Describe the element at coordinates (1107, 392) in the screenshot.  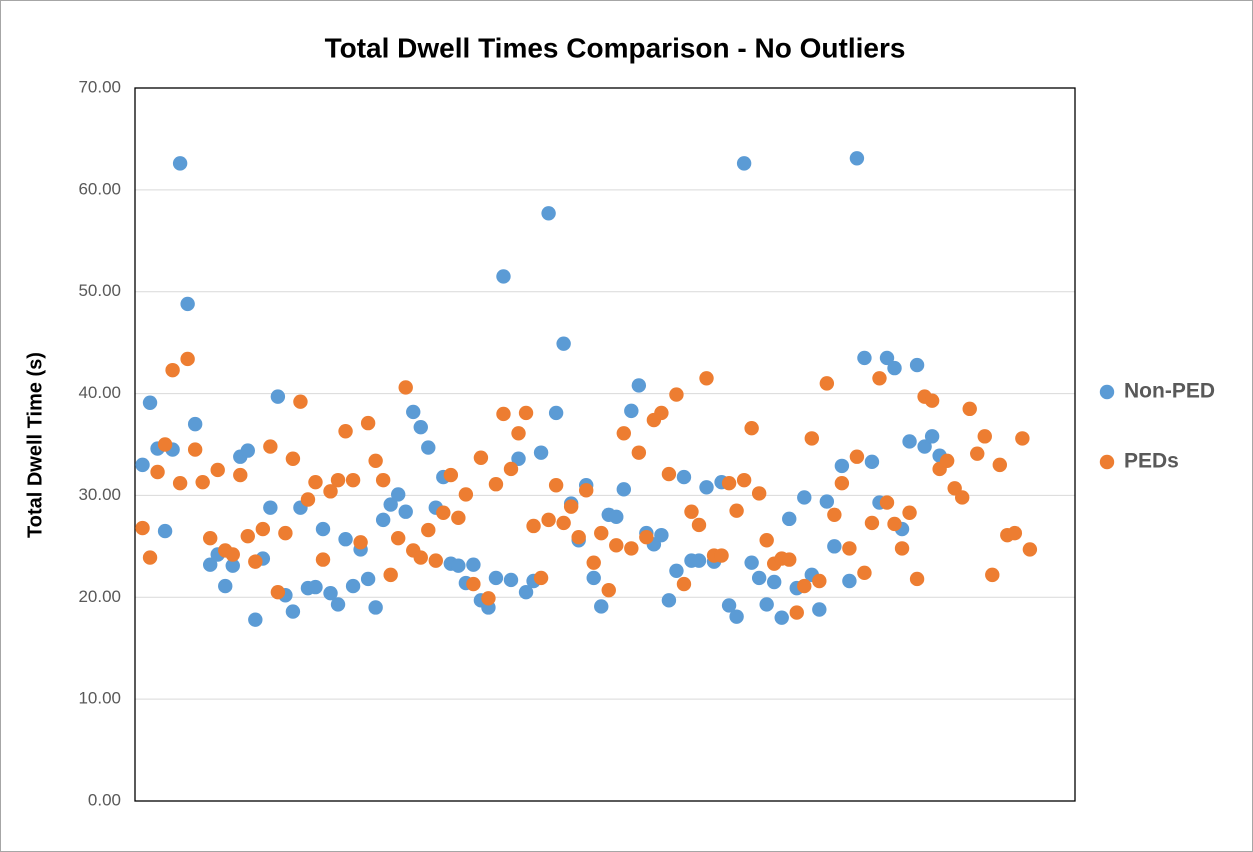
I see `legend-marker` at that location.